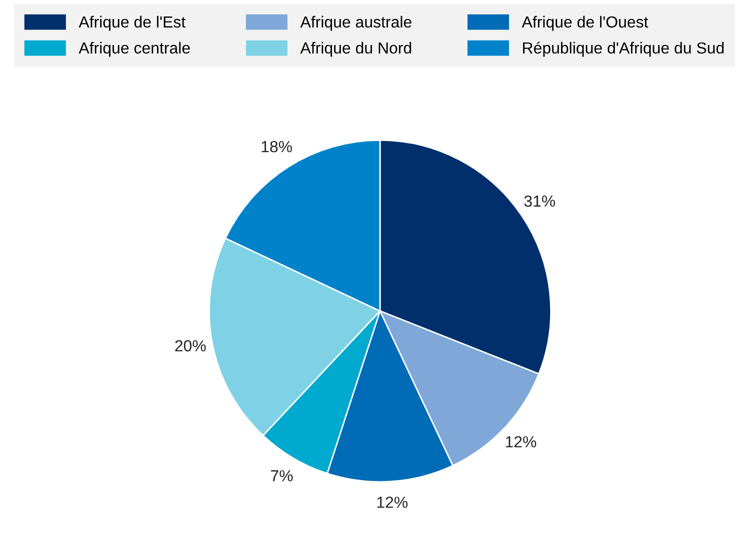 This screenshot has height=545, width=739. What do you see at coordinates (356, 49) in the screenshot?
I see `legend-label: Afrique du Nord` at bounding box center [356, 49].